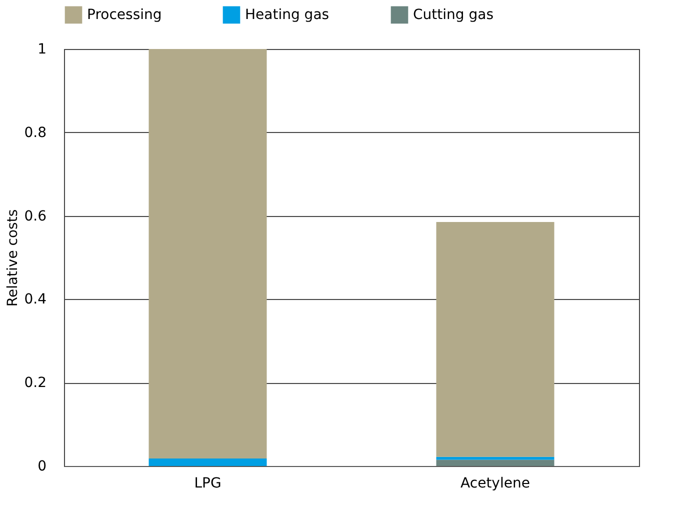 Image resolution: width=691 pixels, height=531 pixels. What do you see at coordinates (453, 14) in the screenshot?
I see `legend-label: Cutting gas` at bounding box center [453, 14].